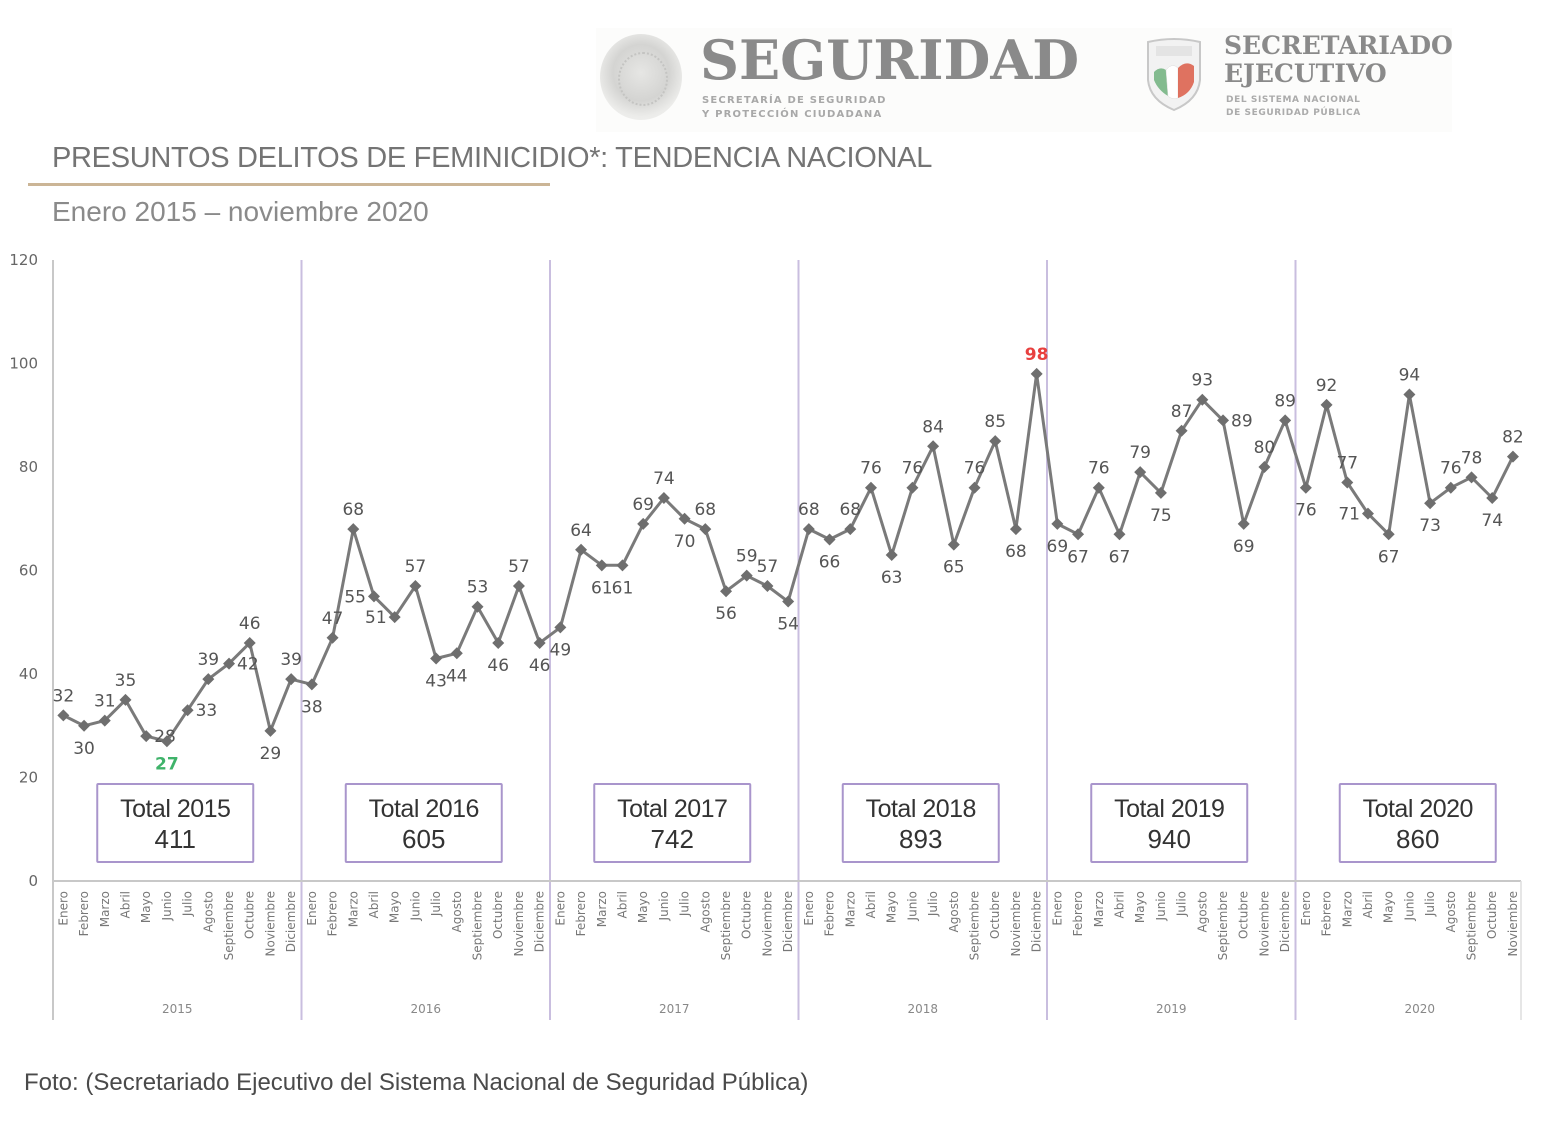  Describe the element at coordinates (602, 909) in the screenshot. I see `x-tick-label-month: Marzo` at that location.